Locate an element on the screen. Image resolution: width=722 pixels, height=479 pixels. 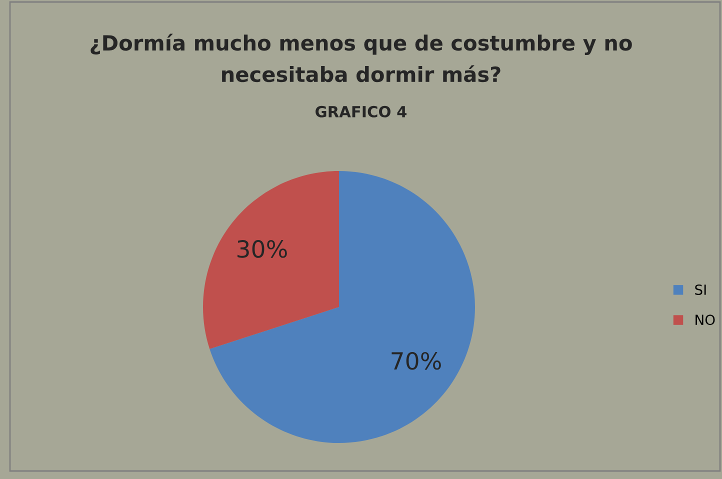
pie-slice is located at coordinates (271, 260).